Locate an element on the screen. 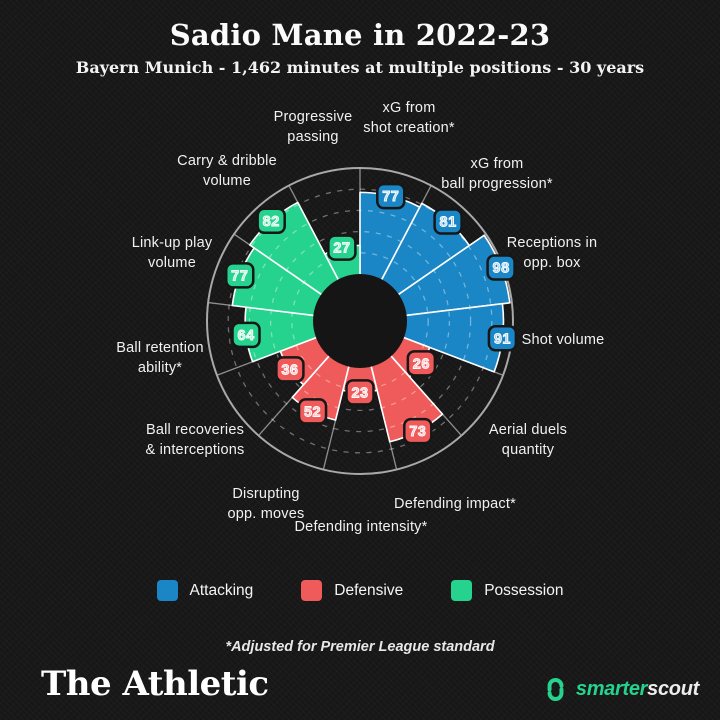 The image size is (720, 720). value-tag-1: 81 is located at coordinates (448, 221).